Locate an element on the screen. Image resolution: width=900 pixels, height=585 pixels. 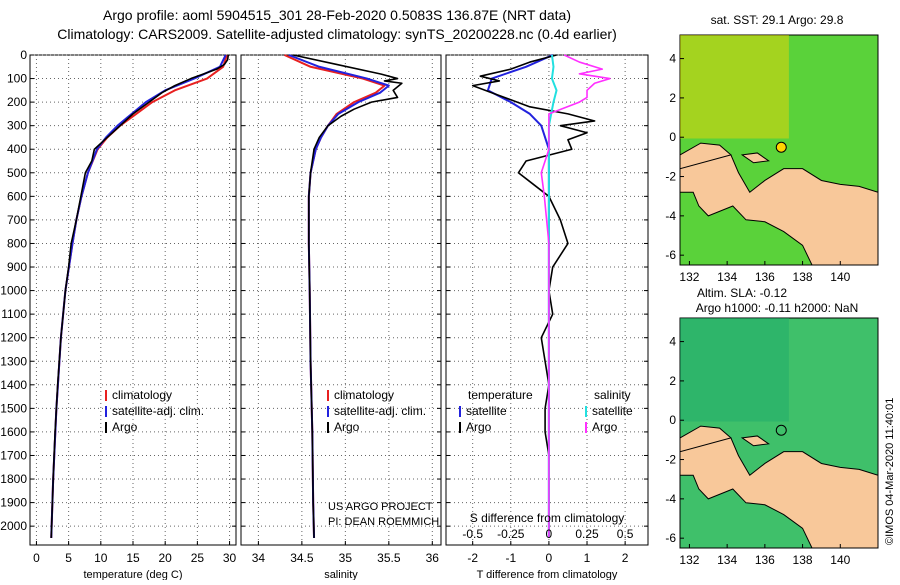
y-tick-label: 400 is located at coordinates (17, 149).